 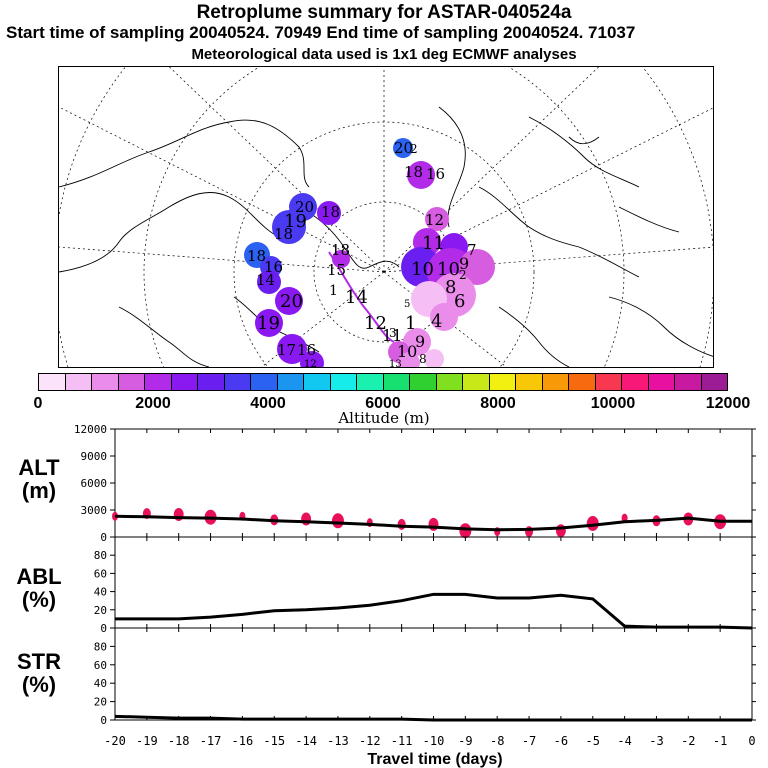 I want to click on x-tick-label: -11, so click(x=402, y=741).